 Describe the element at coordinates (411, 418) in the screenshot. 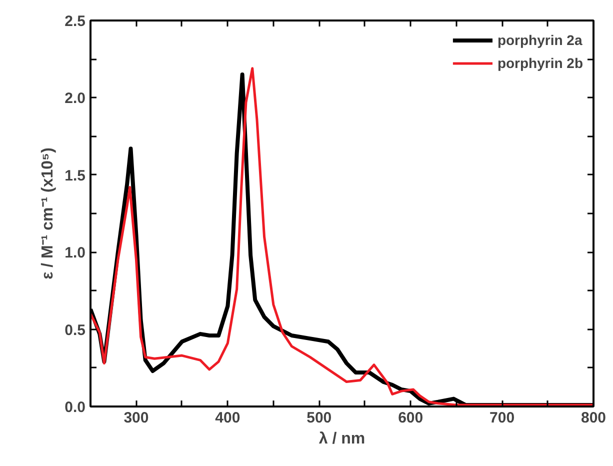

I see `x-tick-label: 600` at that location.